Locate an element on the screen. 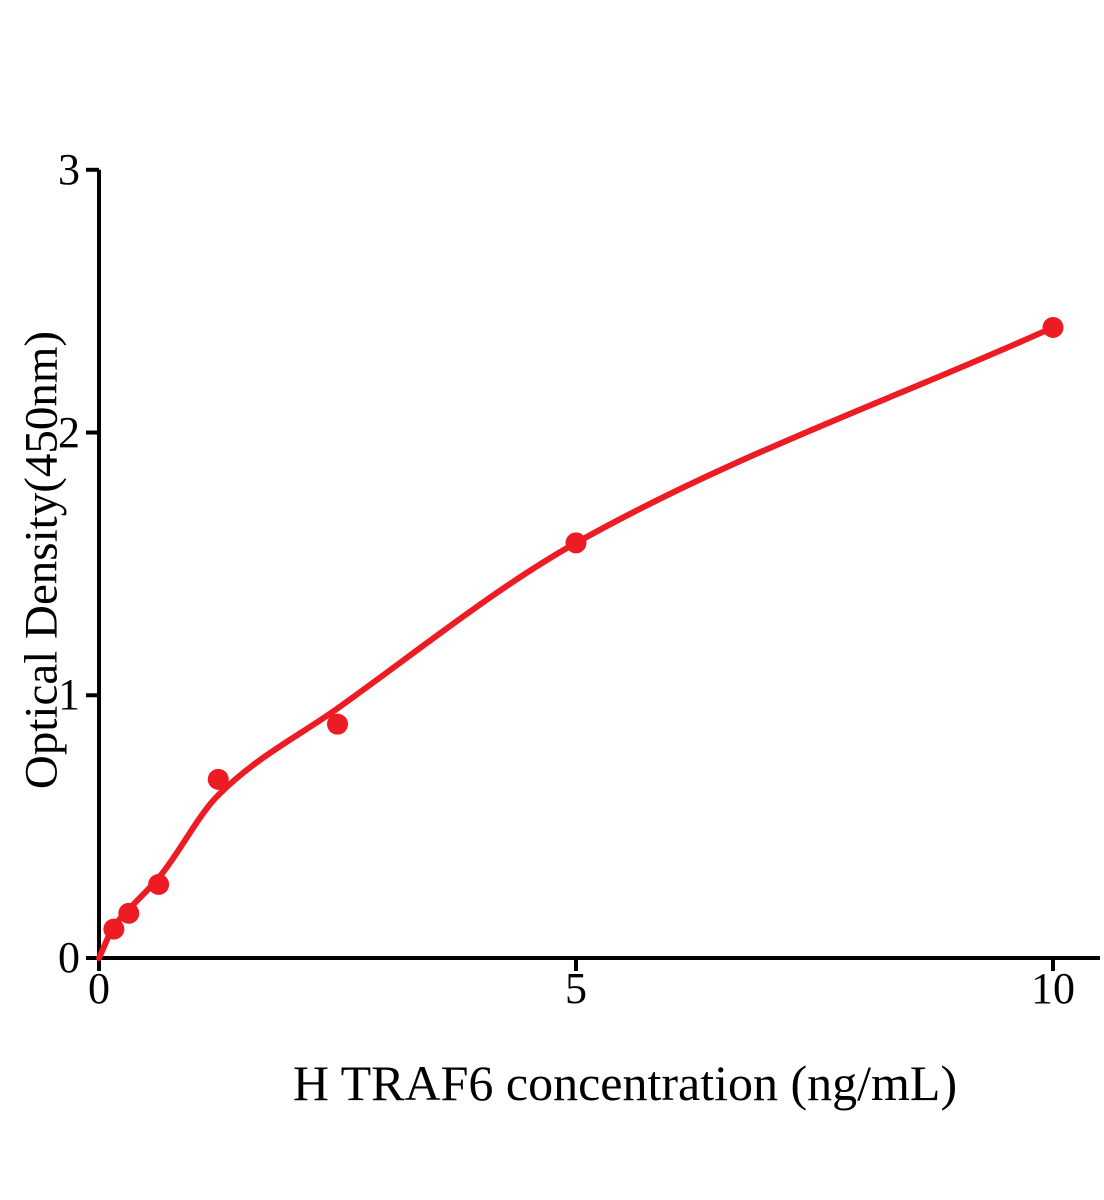  y-tick-label: 1 is located at coordinates (69, 695).